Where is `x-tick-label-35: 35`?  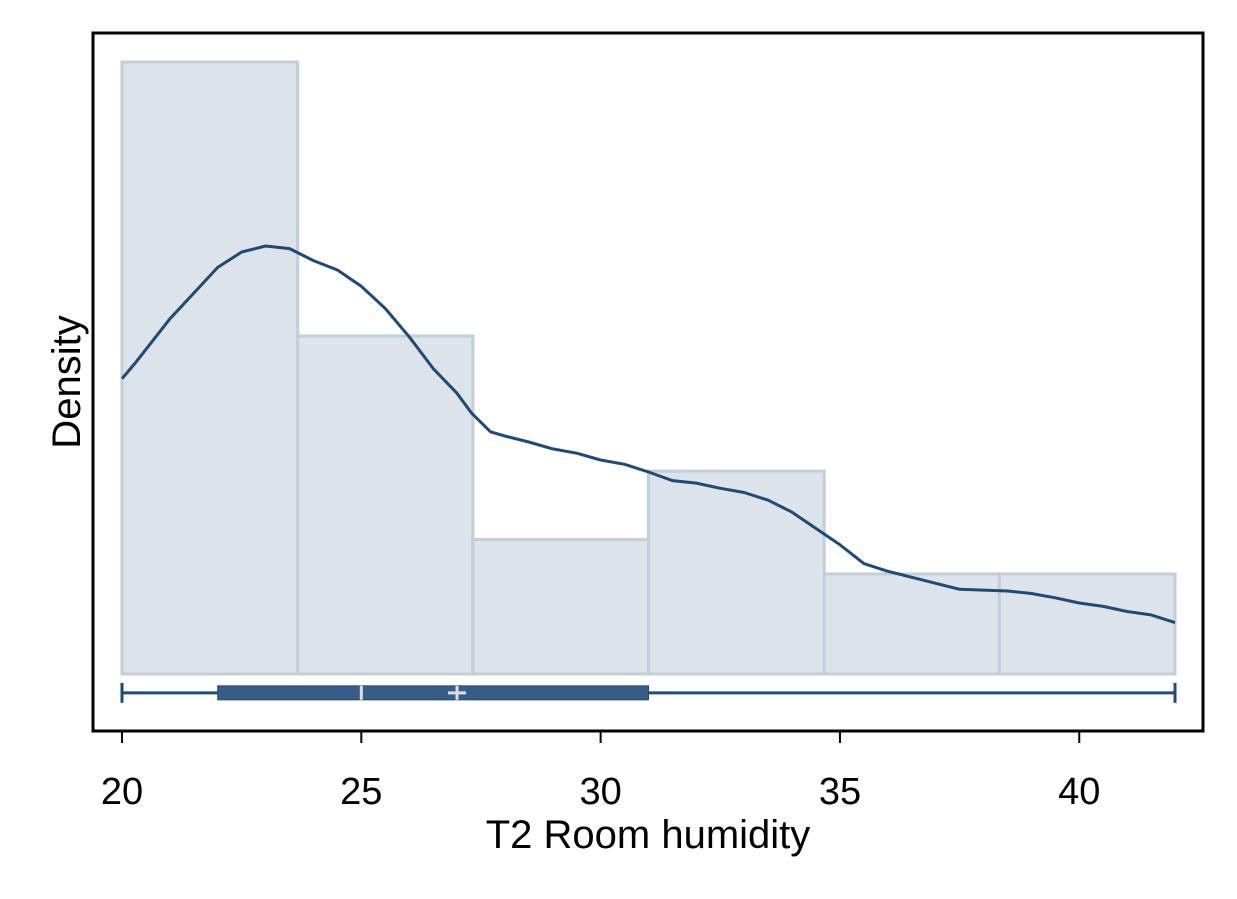 x-tick-label-35: 35 is located at coordinates (840, 792).